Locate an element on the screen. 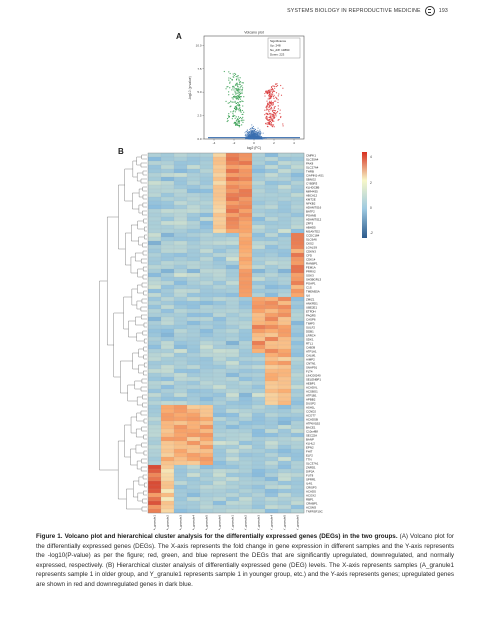 The image size is (482, 627). legend-down: Down: 223 is located at coordinates (277, 55).